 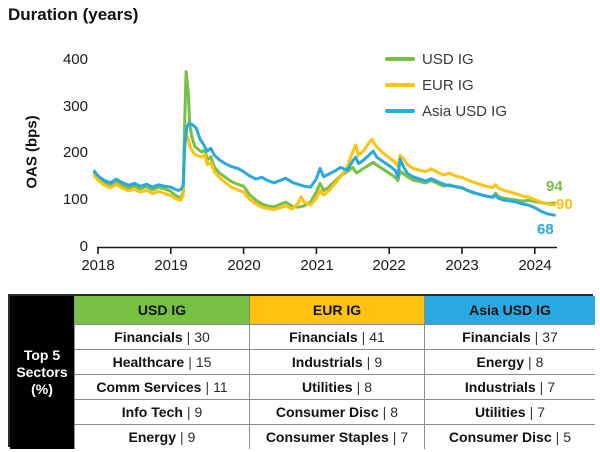 What do you see at coordinates (203, 362) in the screenshot?
I see `sector-value: 15` at bounding box center [203, 362].